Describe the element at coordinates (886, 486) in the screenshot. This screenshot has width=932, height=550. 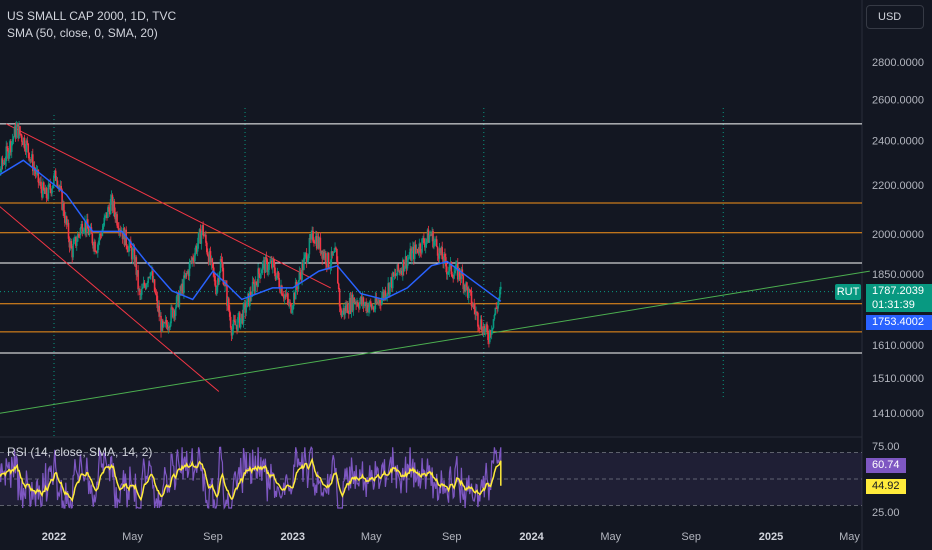
I see `rsi-ma-value-tag: 44.92` at that location.